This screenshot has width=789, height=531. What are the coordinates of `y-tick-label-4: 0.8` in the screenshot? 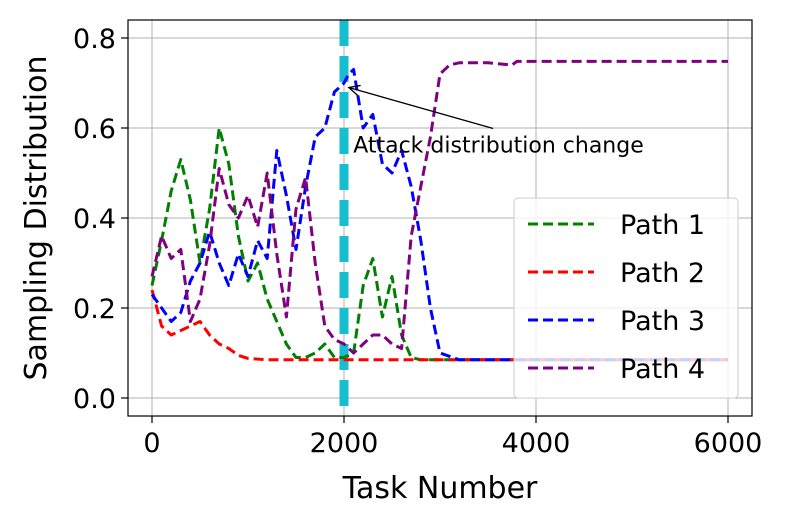 It's located at (94, 39).